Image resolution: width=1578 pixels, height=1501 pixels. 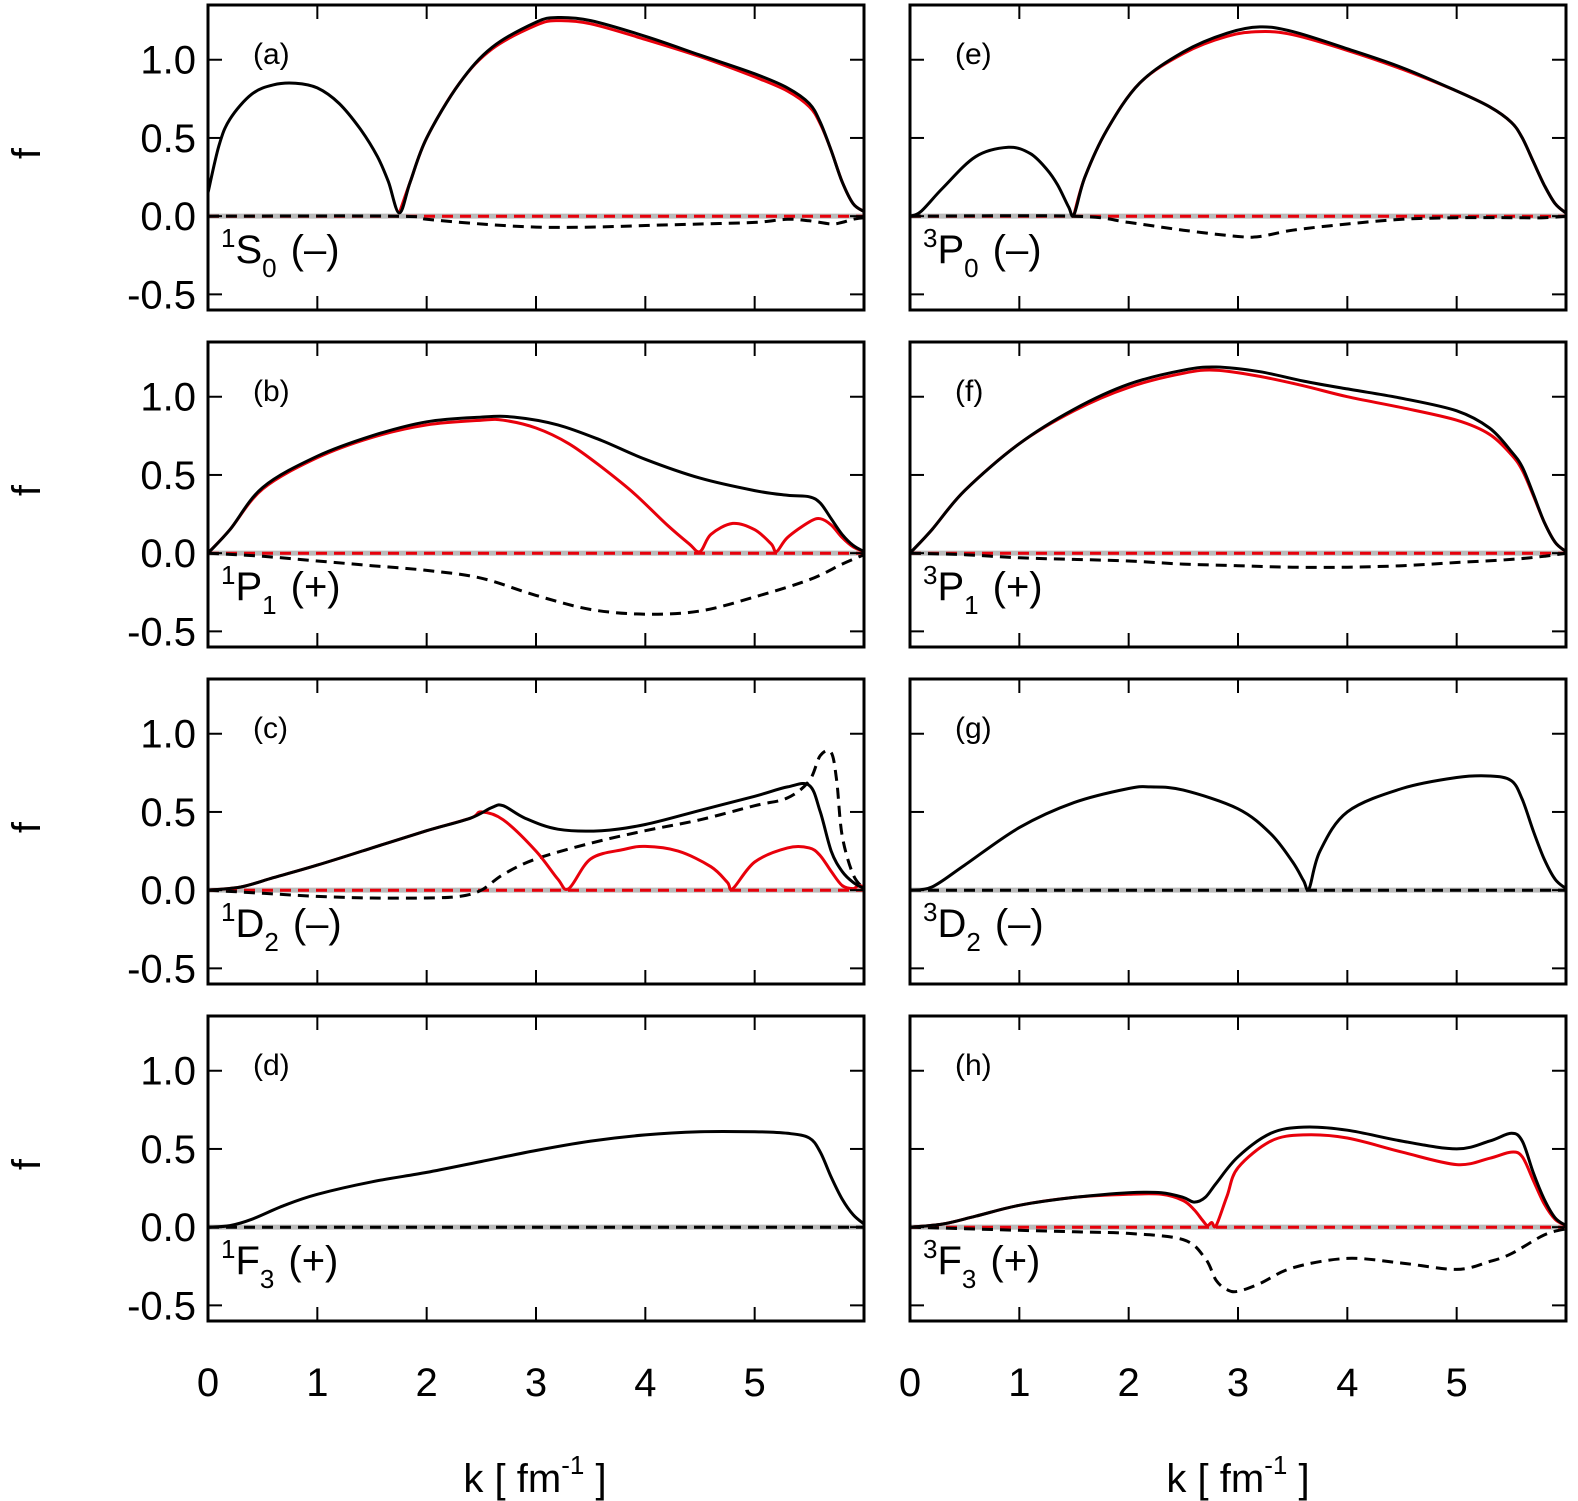 What do you see at coordinates (270, 728) in the screenshot?
I see `panel-label: (c)` at bounding box center [270, 728].